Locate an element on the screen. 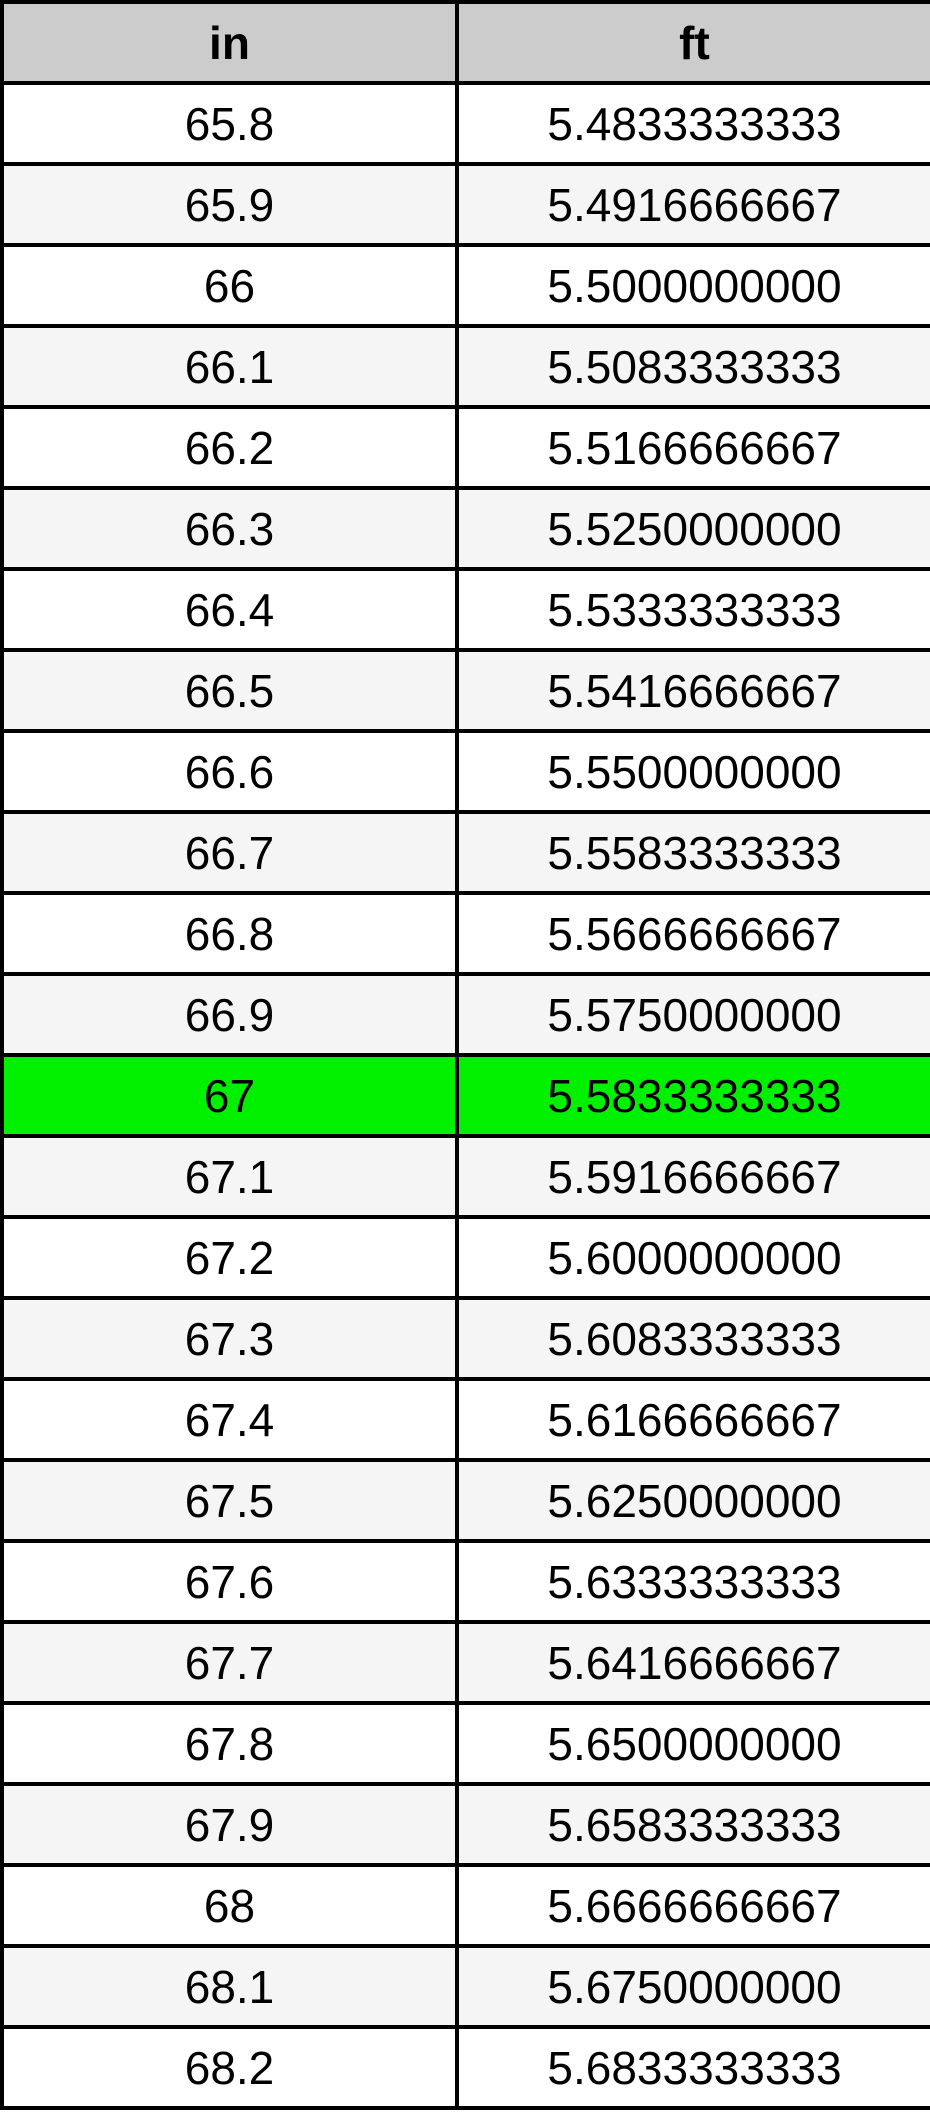 This screenshot has width=930, height=2115. table-header: in ft is located at coordinates (465, 42).